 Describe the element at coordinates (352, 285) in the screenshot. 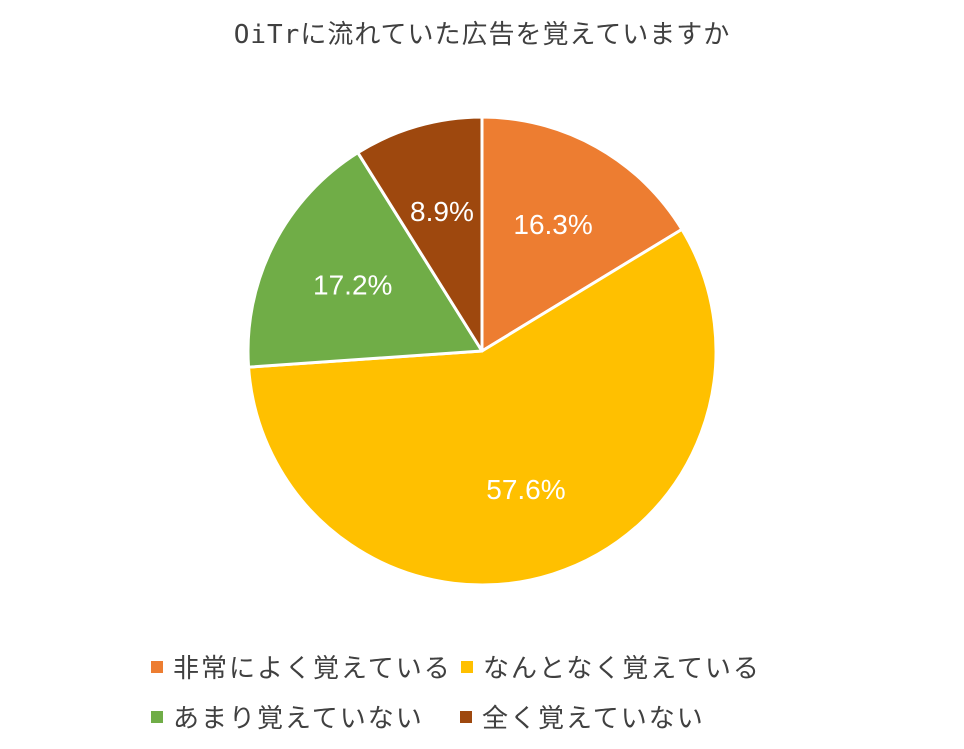

I see `data-label: 17.2%` at that location.